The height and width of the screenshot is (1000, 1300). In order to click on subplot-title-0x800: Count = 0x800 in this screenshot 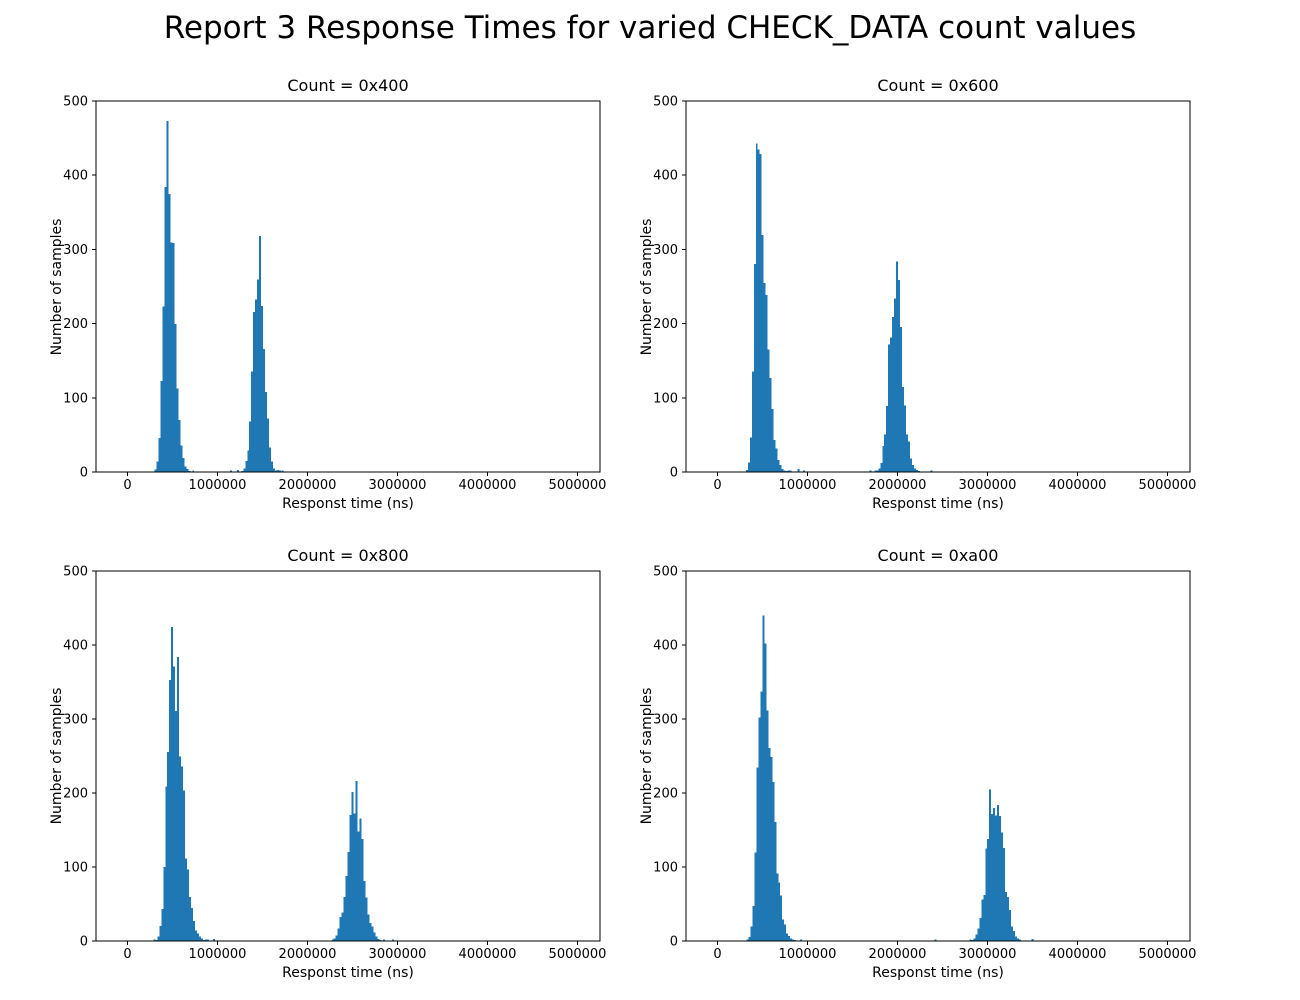, I will do `click(348, 555)`.